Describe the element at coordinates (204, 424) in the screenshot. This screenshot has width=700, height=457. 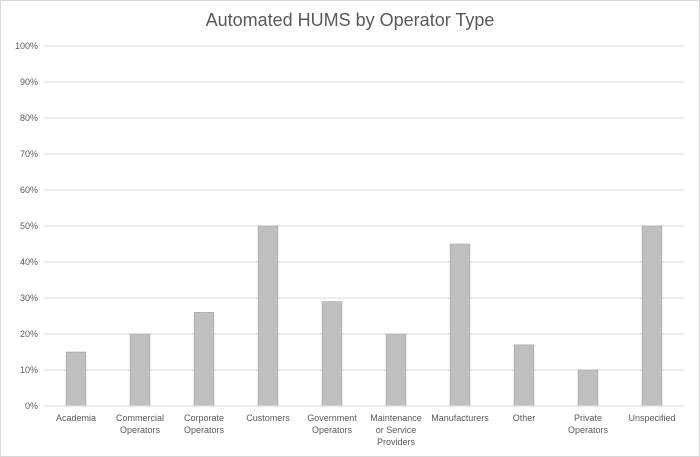
I see `x-tick-label: Corporate Operators` at that location.